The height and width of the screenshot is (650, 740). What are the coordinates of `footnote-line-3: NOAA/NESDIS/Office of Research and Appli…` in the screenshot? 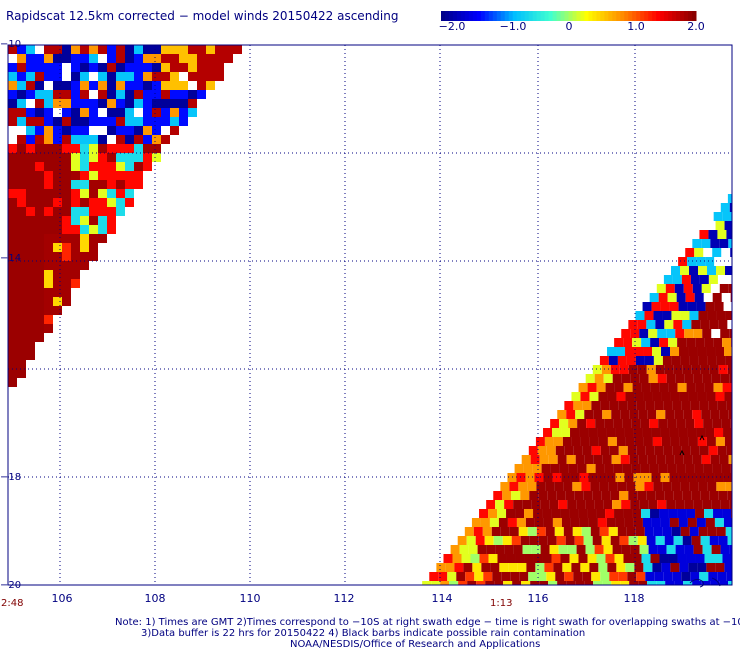 It's located at (415, 644).